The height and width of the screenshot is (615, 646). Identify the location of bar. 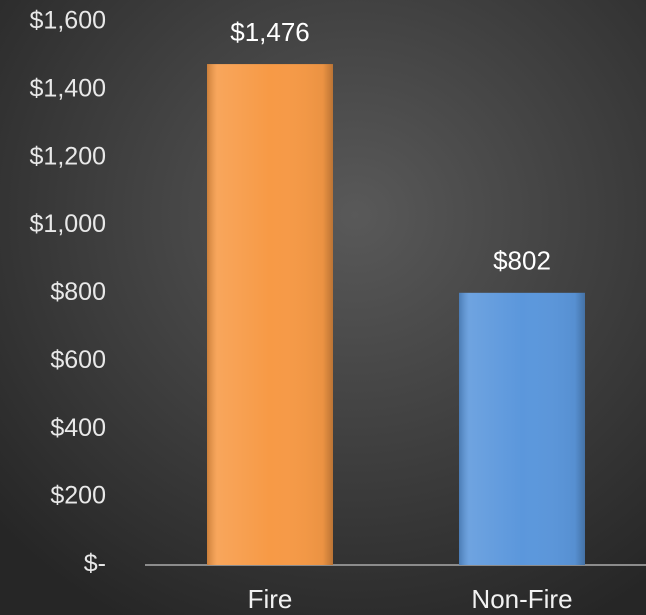
(522, 428).